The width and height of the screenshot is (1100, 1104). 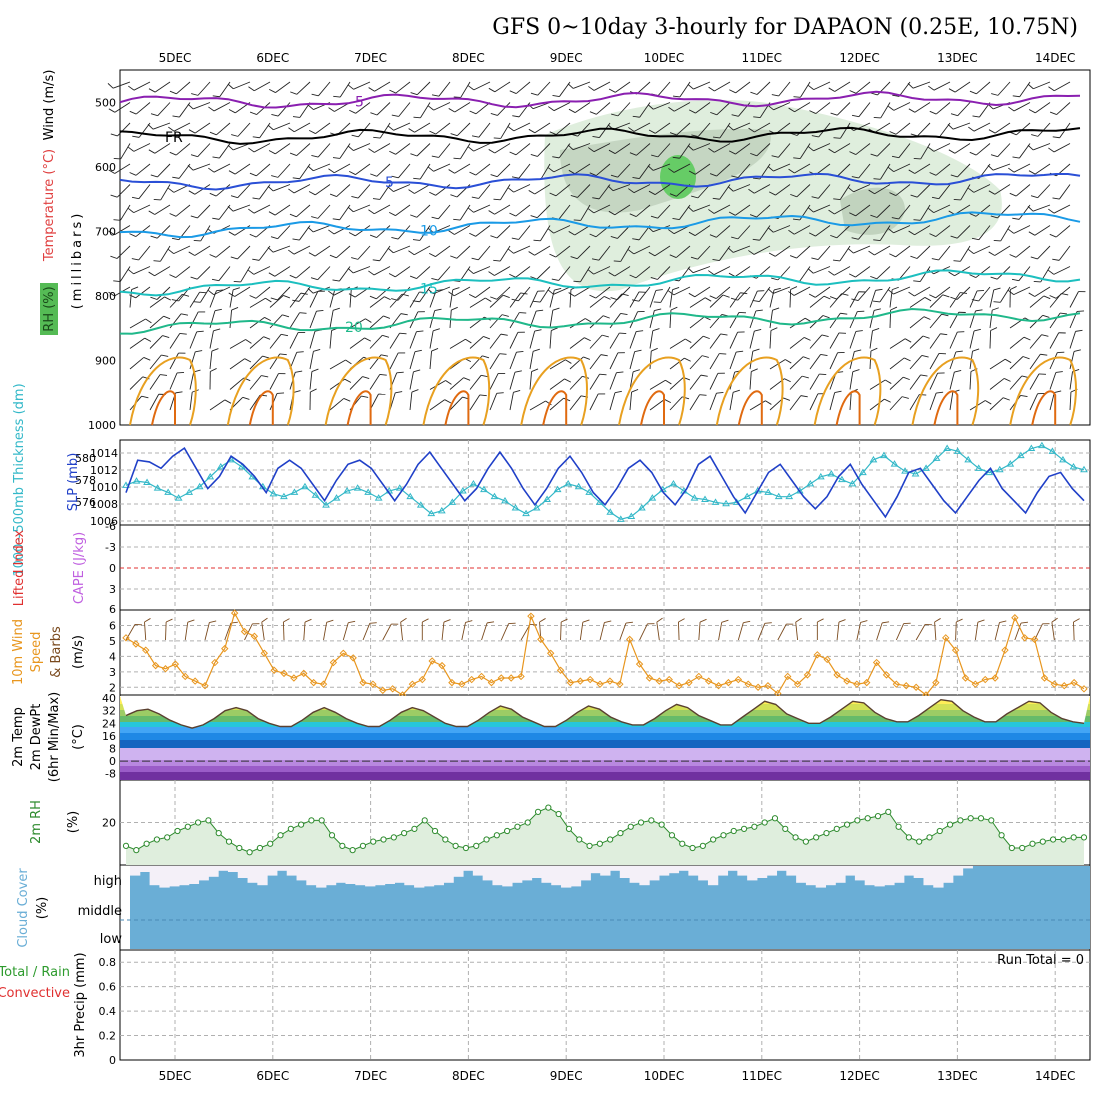 I want to click on rh-content: 20, so click(x=596, y=822).